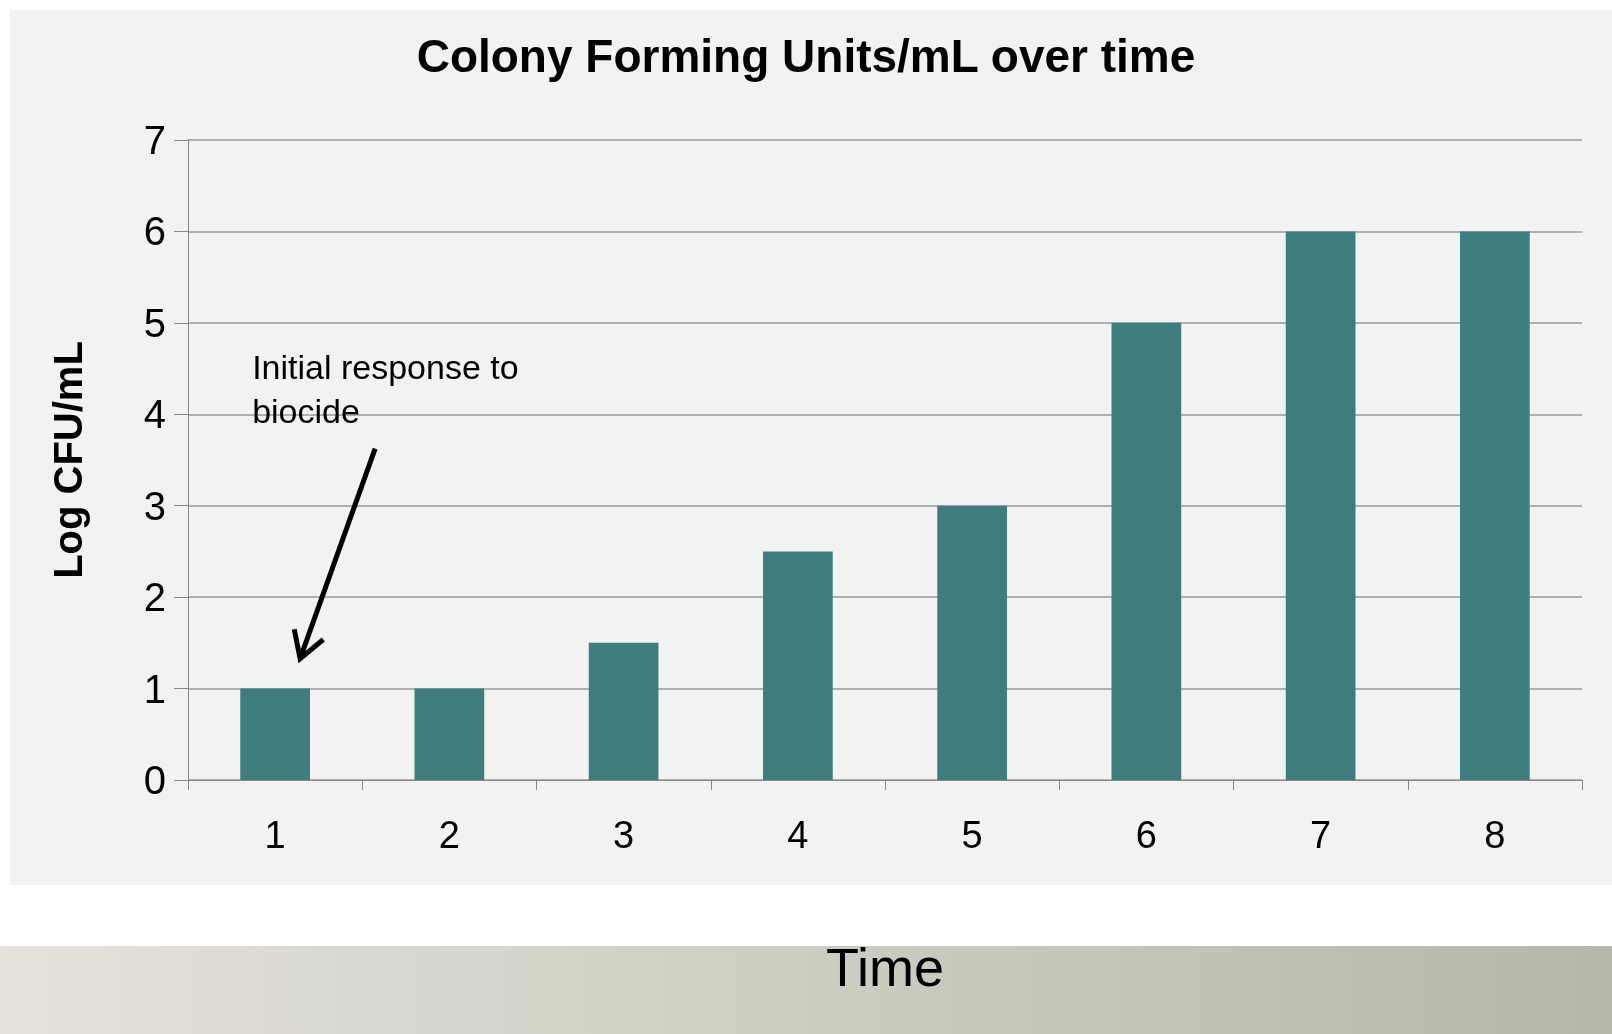 Image resolution: width=1612 pixels, height=1034 pixels. Describe the element at coordinates (154, 688) in the screenshot. I see `y-tick-label: 1` at that location.